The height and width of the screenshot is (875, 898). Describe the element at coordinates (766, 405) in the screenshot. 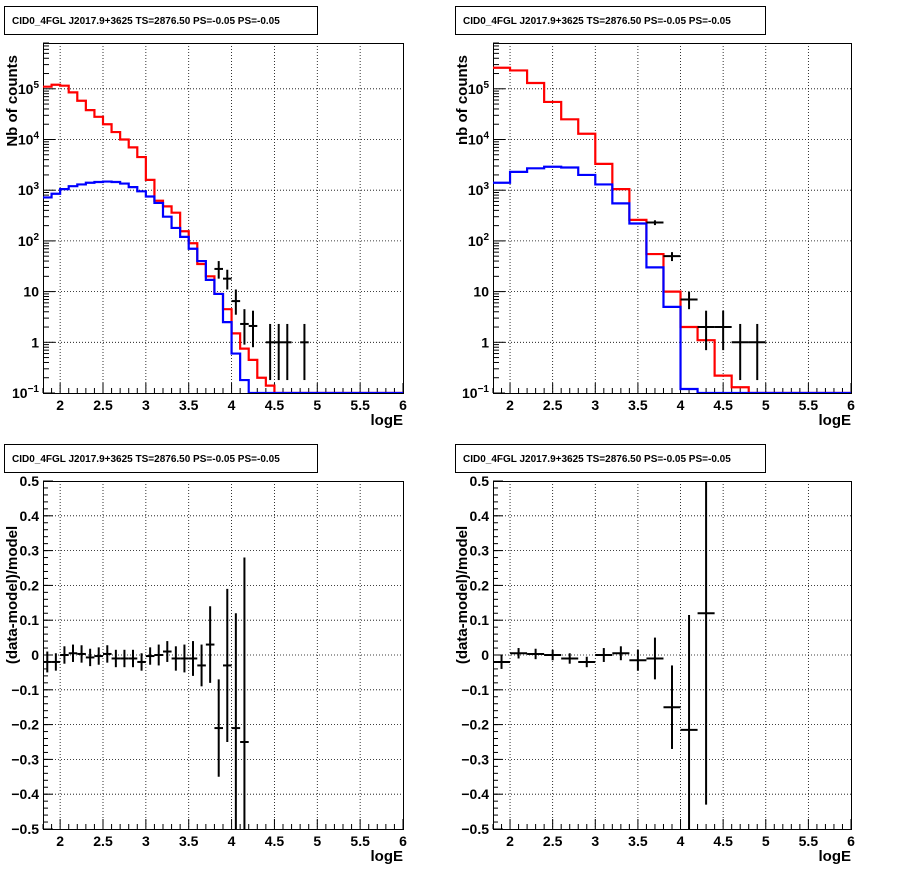

I see `x-tick-label: 5` at that location.